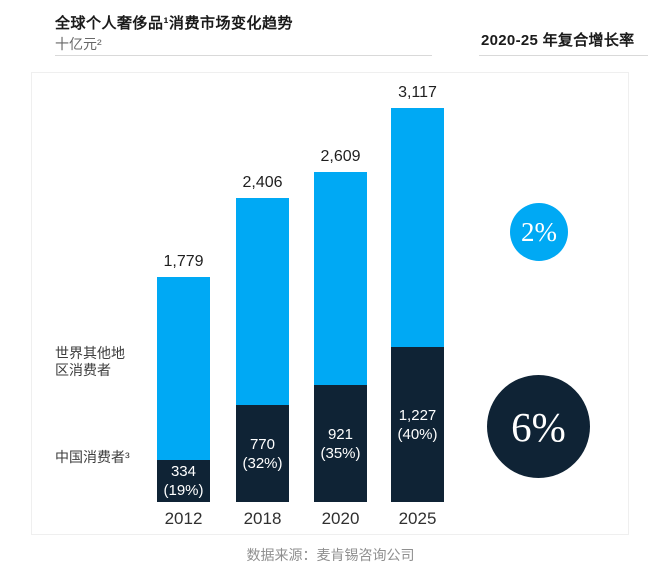 This screenshot has height=575, width=661. Describe the element at coordinates (183, 518) in the screenshot. I see `bar-year-label: 2012` at that location.